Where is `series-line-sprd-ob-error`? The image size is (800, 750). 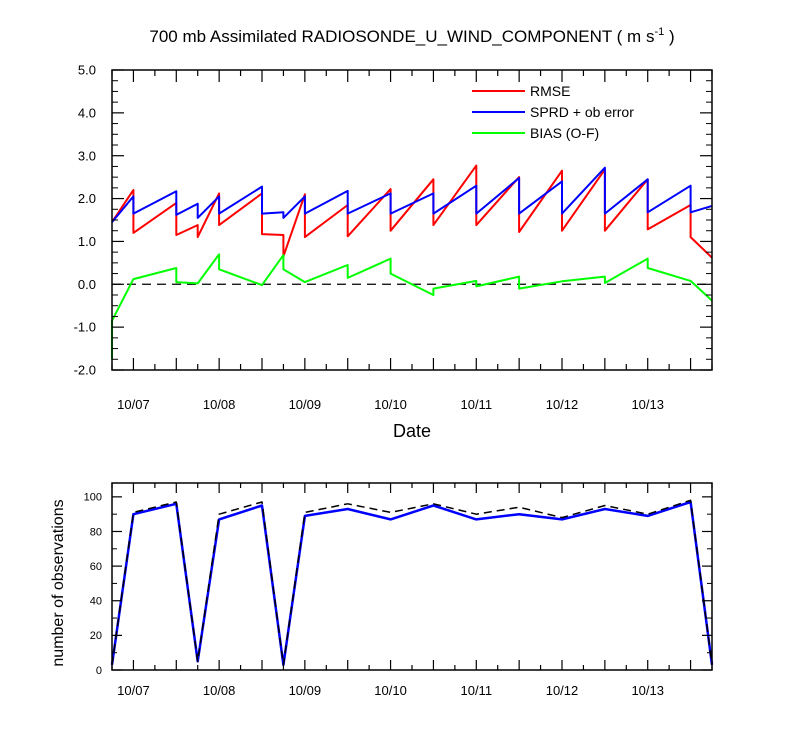
series-line-sprd-ob-error is located at coordinates (412, 194).